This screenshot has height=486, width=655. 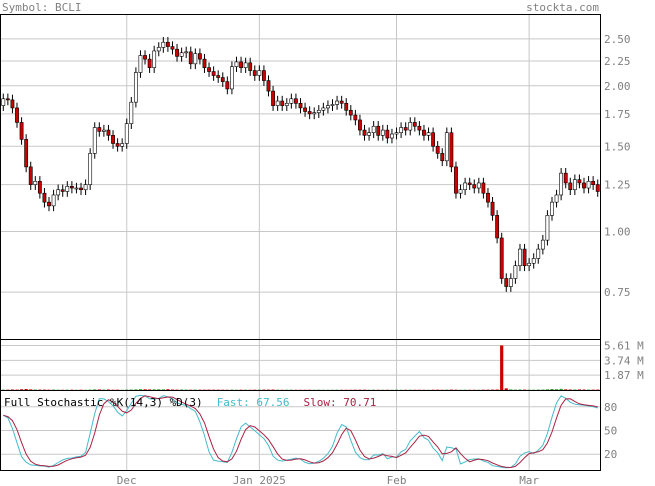 I want to click on date-tick-label: Mar, so click(x=529, y=480).